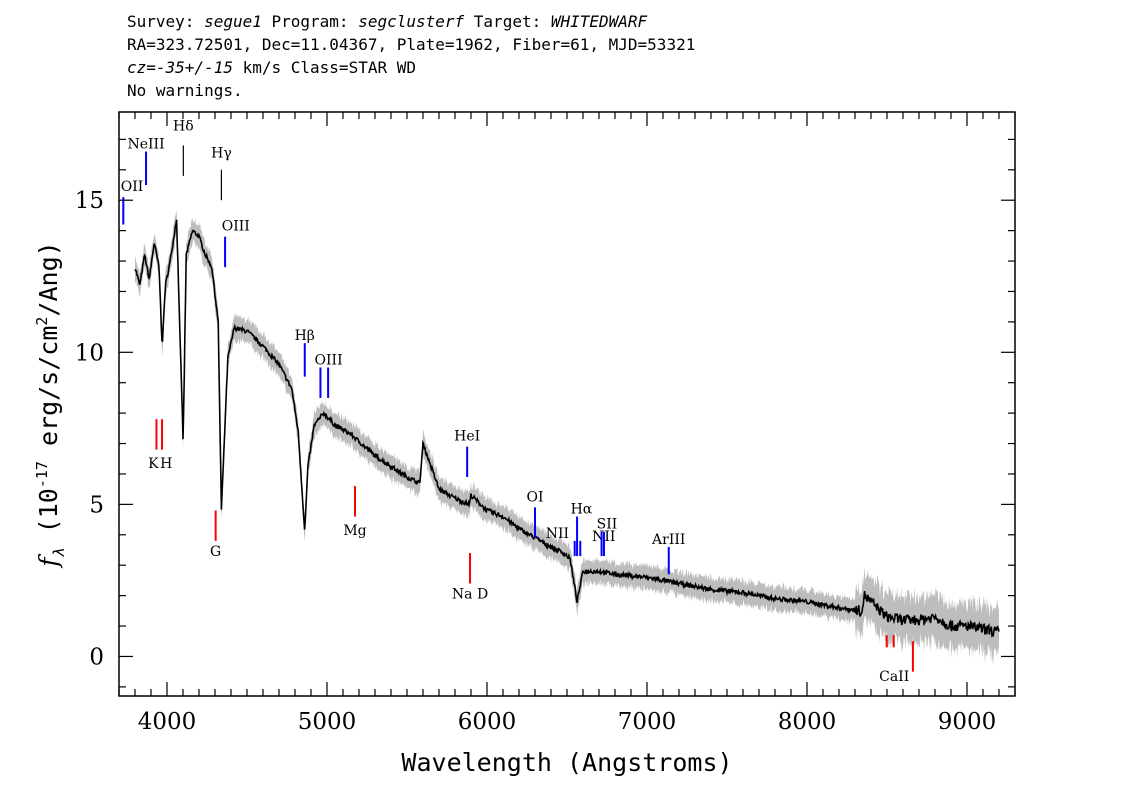 Image resolution: width=1134 pixels, height=810 pixels. Describe the element at coordinates (96, 657) in the screenshot. I see `y-tick-label: 0` at that location.